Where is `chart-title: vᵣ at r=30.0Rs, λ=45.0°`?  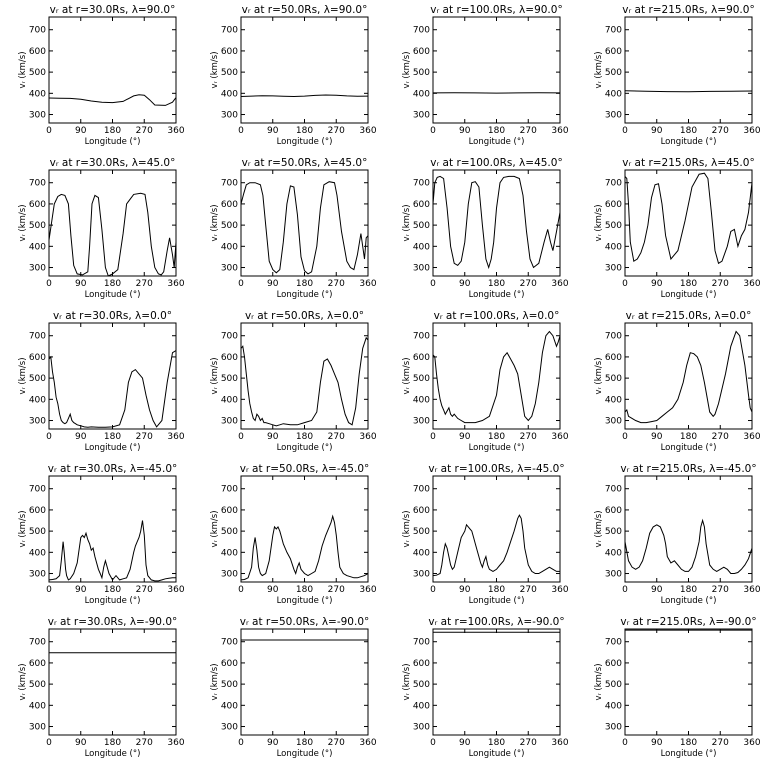 chart-title: vᵣ at r=30.0Rs, λ=45.0° is located at coordinates (113, 163).